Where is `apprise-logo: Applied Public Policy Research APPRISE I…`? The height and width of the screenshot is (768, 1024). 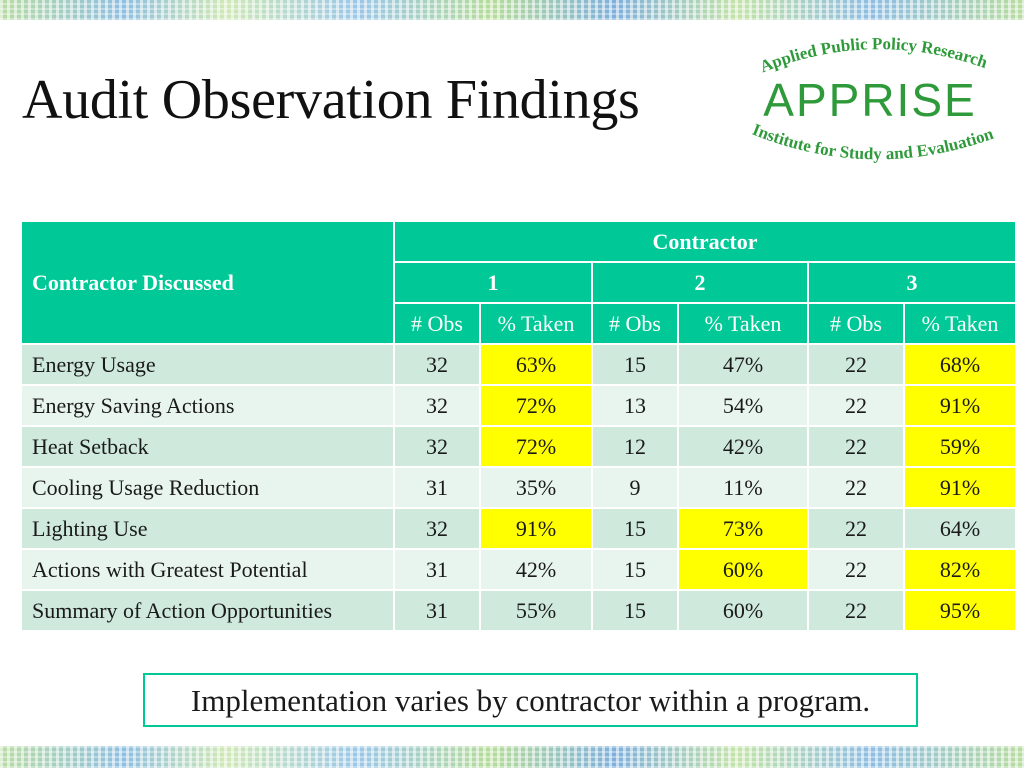
apprise-logo: Applied Public Policy Research APPRISE I… is located at coordinates (873, 99).